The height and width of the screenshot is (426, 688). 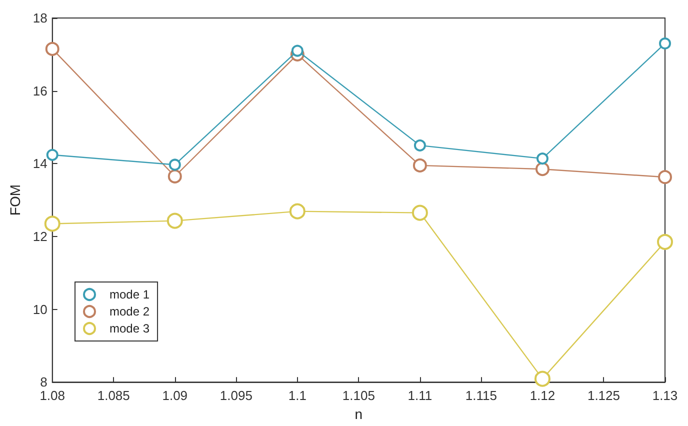 I want to click on x-tick-label: 1.105, so click(x=358, y=396).